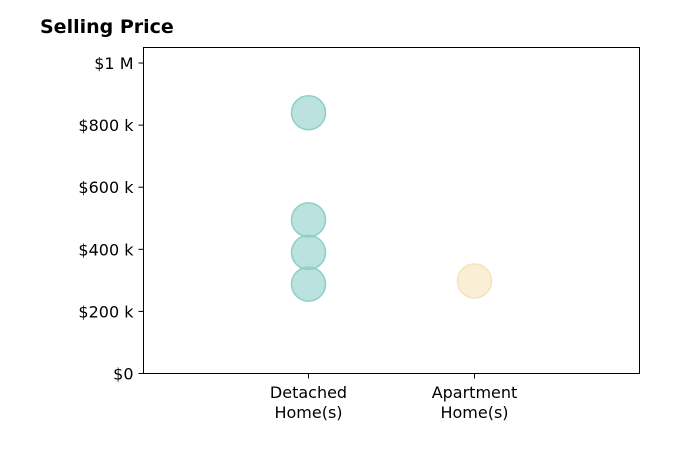 The width and height of the screenshot is (679, 462). What do you see at coordinates (391, 198) in the screenshot?
I see `data-points` at bounding box center [391, 198].